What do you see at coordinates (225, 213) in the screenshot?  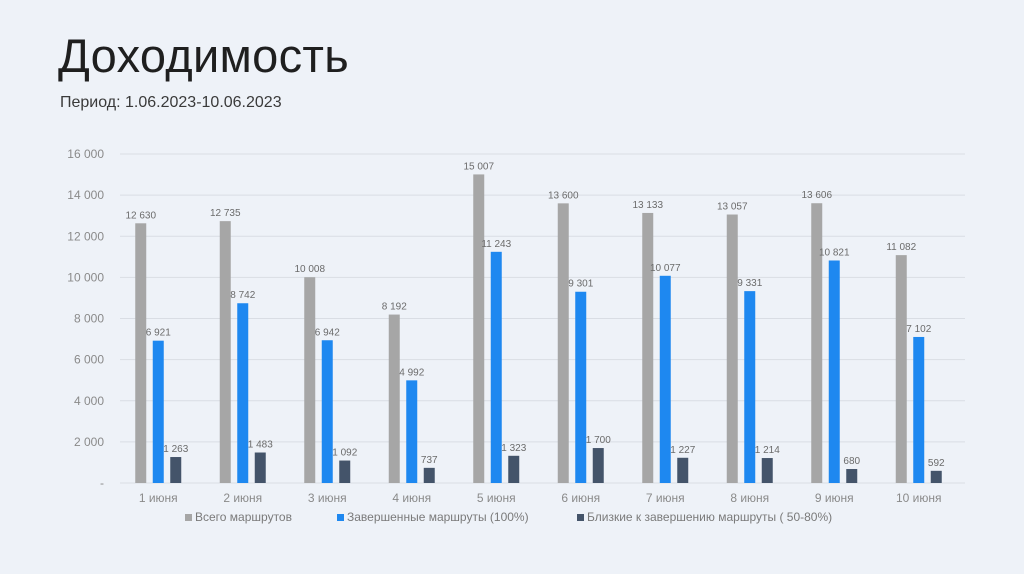 I see `data-label: 12 735` at bounding box center [225, 213].